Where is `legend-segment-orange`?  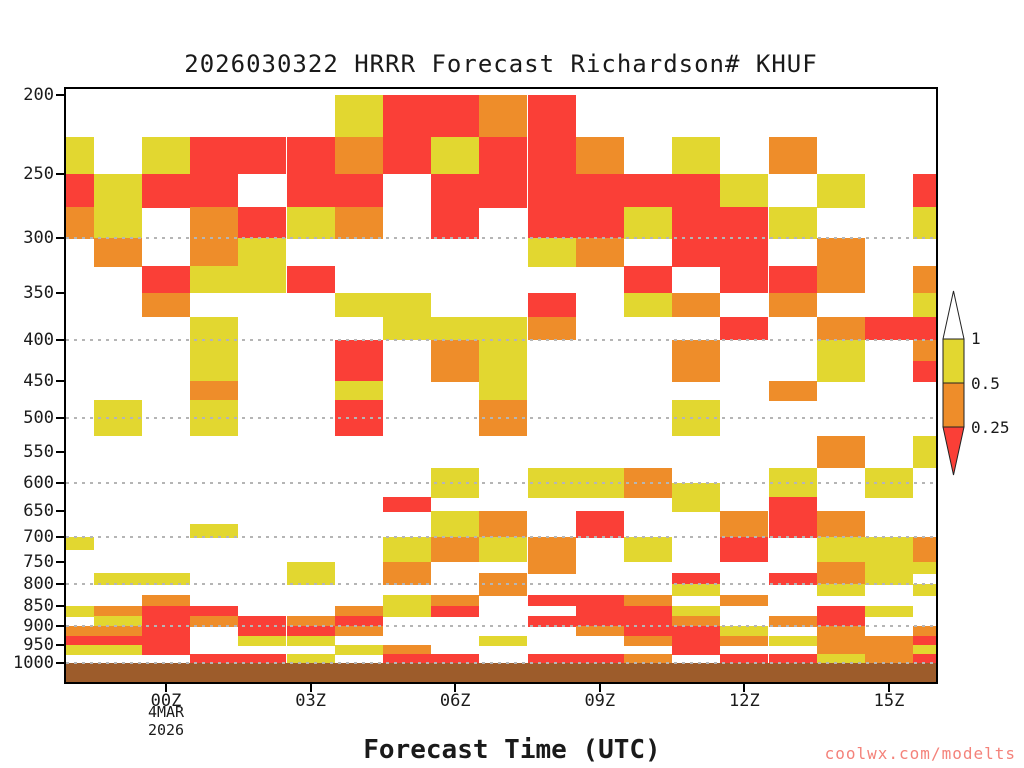 legend-segment-orange is located at coordinates (953, 405).